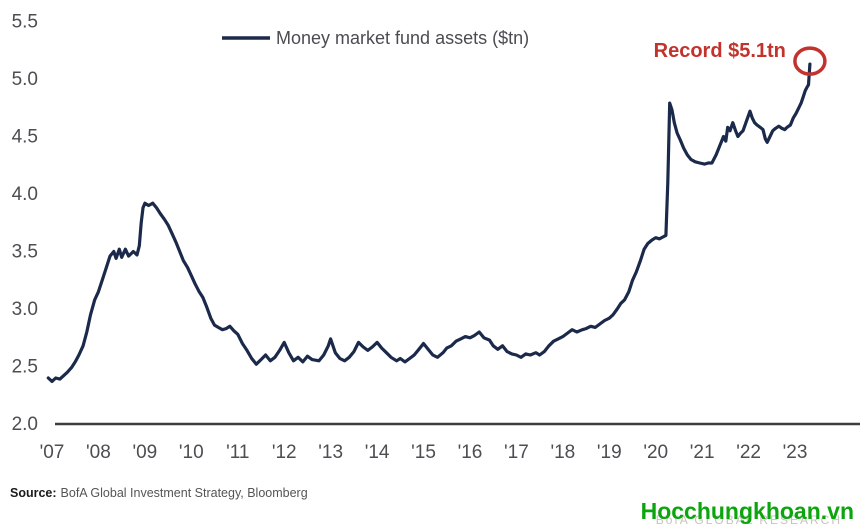  What do you see at coordinates (402, 38) in the screenshot?
I see `legend-label: Money market fund assets ($tn)` at bounding box center [402, 38].